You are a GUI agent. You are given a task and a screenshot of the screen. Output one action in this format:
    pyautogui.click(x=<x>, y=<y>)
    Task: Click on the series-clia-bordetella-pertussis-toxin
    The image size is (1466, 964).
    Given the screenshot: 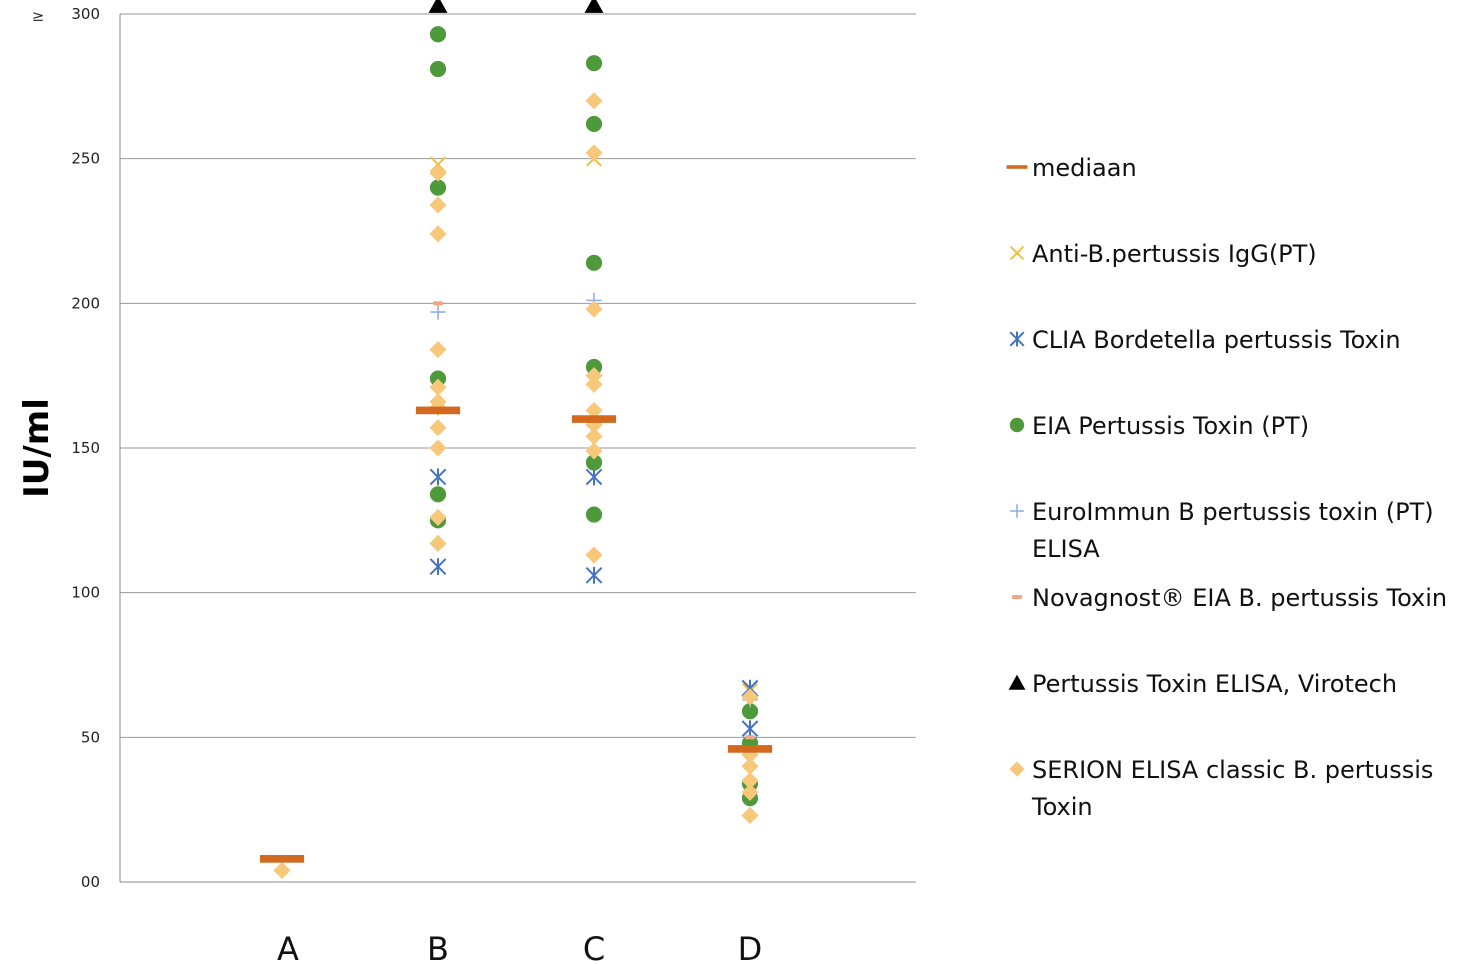 What is the action you would take?
    pyautogui.click(x=594, y=603)
    